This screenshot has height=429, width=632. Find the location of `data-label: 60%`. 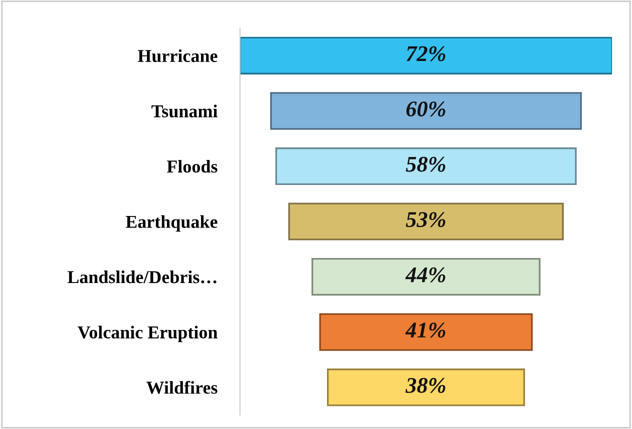

data-label: 60% is located at coordinates (426, 109).